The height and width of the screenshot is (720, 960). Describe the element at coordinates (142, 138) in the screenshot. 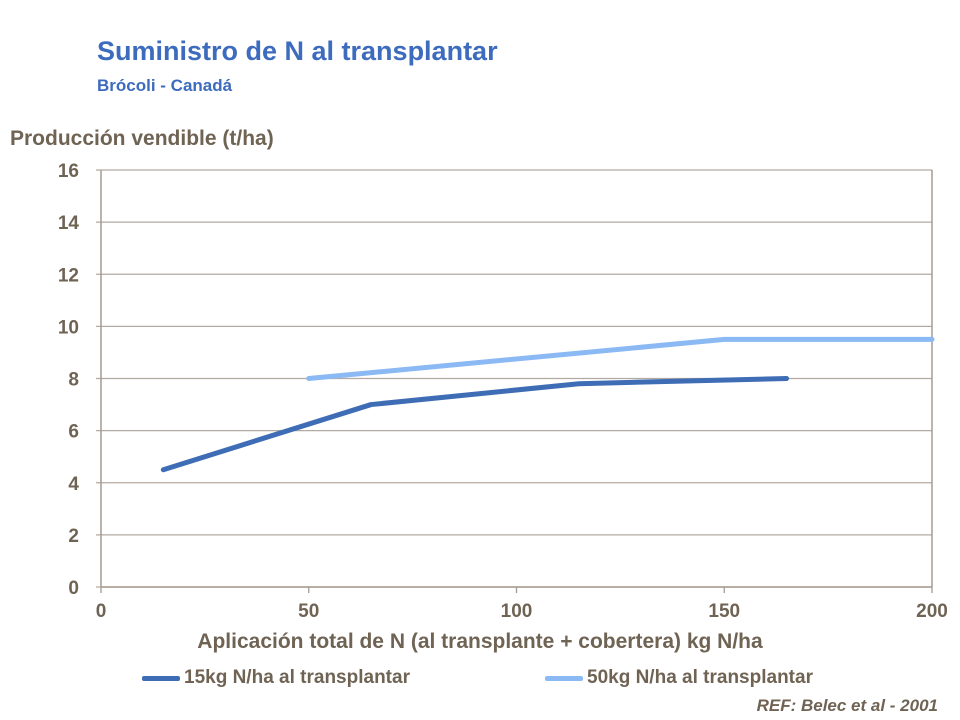

I see `y-axis-label: Producción vendible (t/ha)` at that location.